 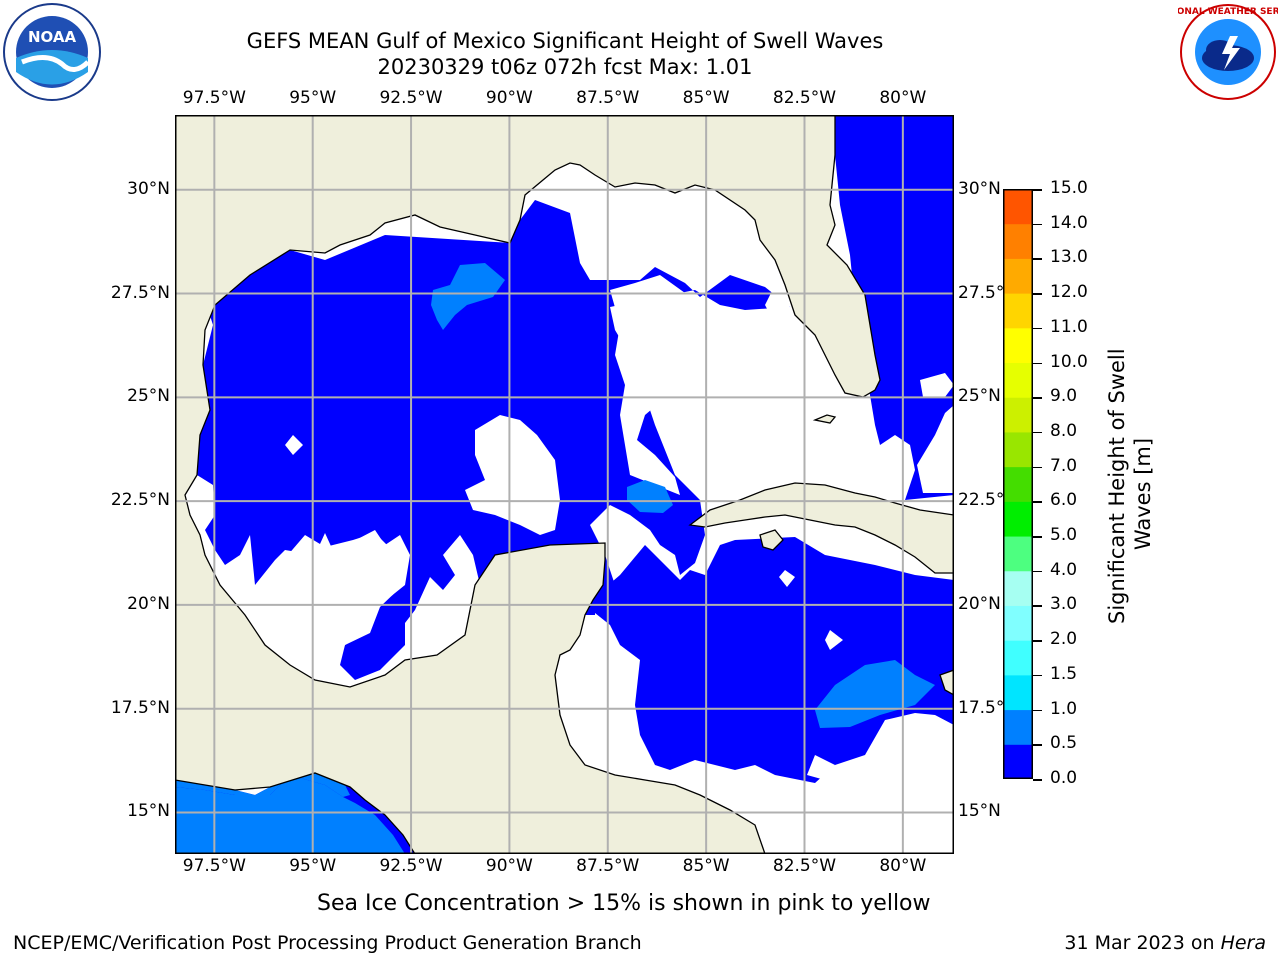 What do you see at coordinates (1064, 396) in the screenshot?
I see `colorbar-tick-label: 9.0` at bounding box center [1064, 396].